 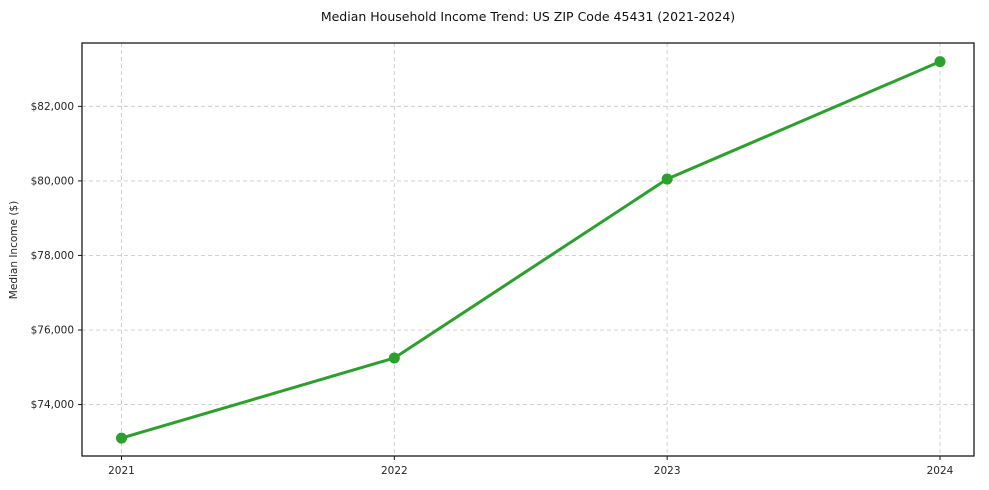 What do you see at coordinates (940, 62) in the screenshot?
I see `data-point-2024` at bounding box center [940, 62].